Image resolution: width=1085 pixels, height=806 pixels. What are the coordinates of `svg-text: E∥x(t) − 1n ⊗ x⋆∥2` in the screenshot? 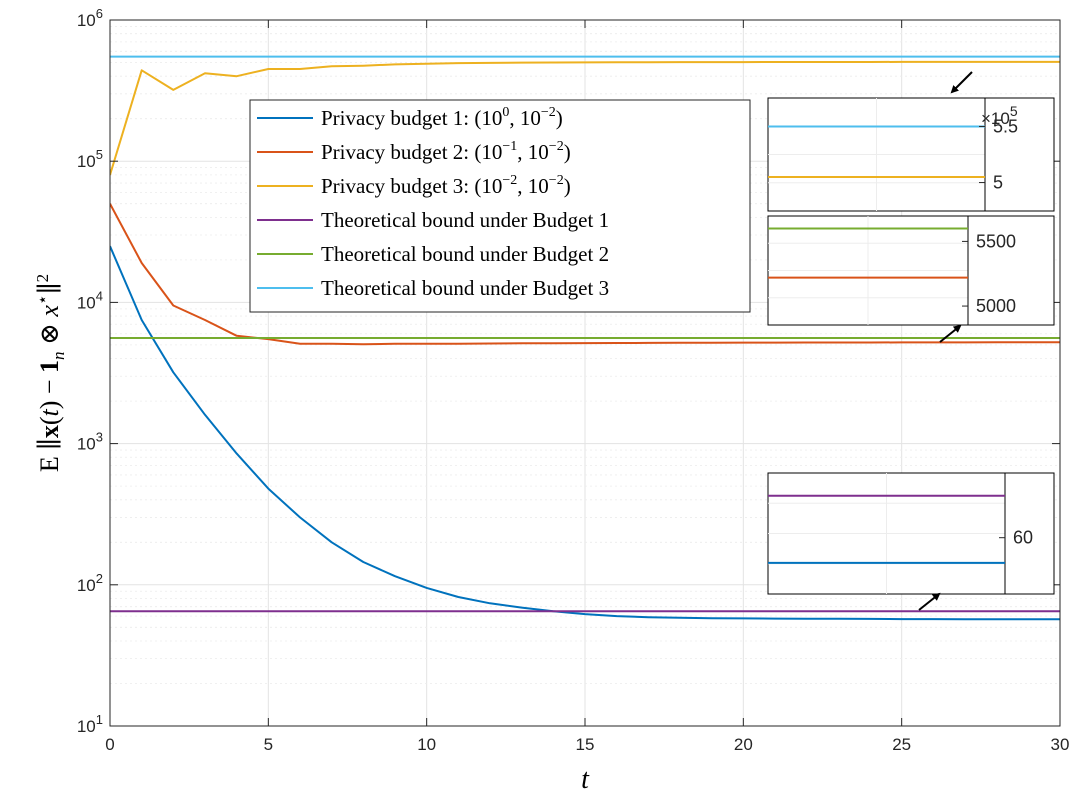 It's located at (50, 373).